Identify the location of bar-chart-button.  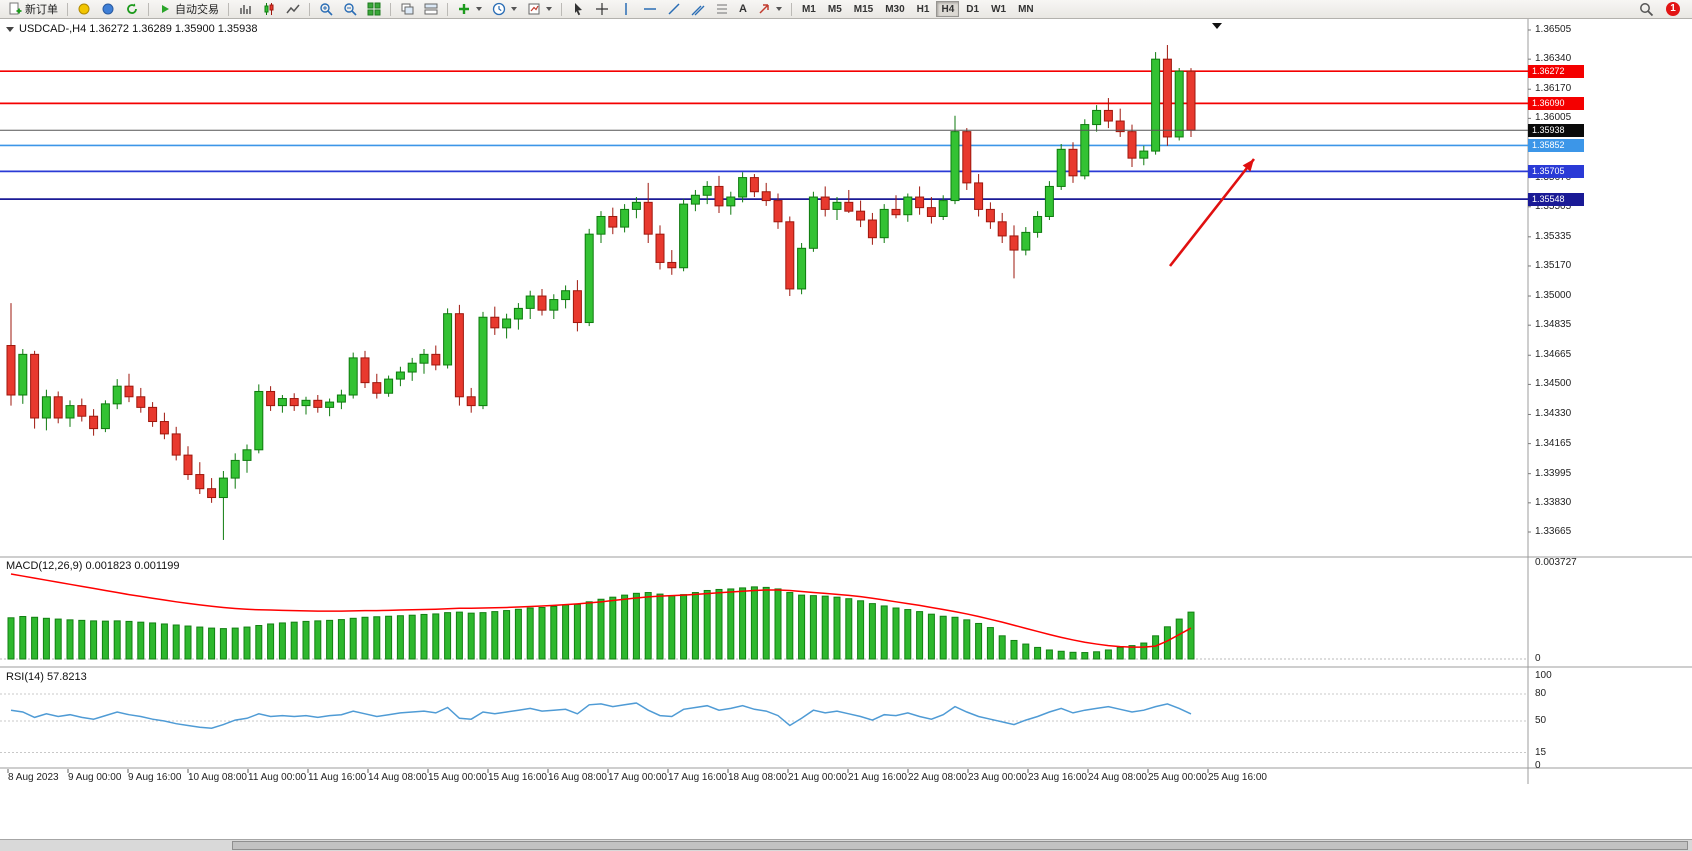
(245, 9).